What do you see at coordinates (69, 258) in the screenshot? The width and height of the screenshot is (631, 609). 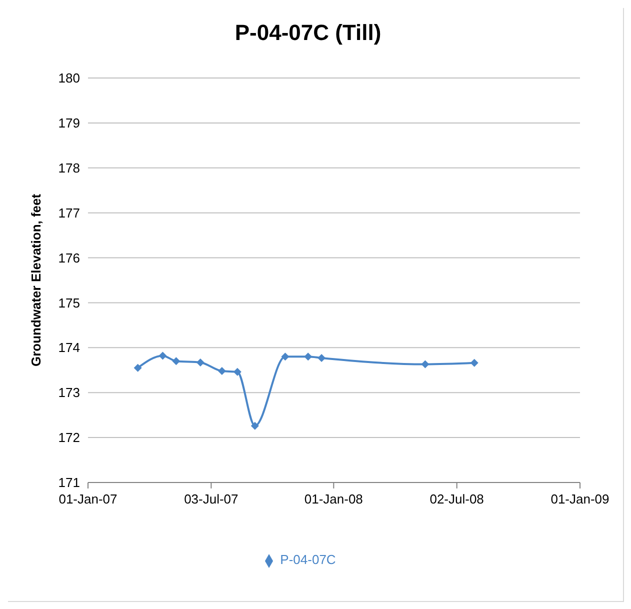 I see `y-tick-label: 176` at bounding box center [69, 258].